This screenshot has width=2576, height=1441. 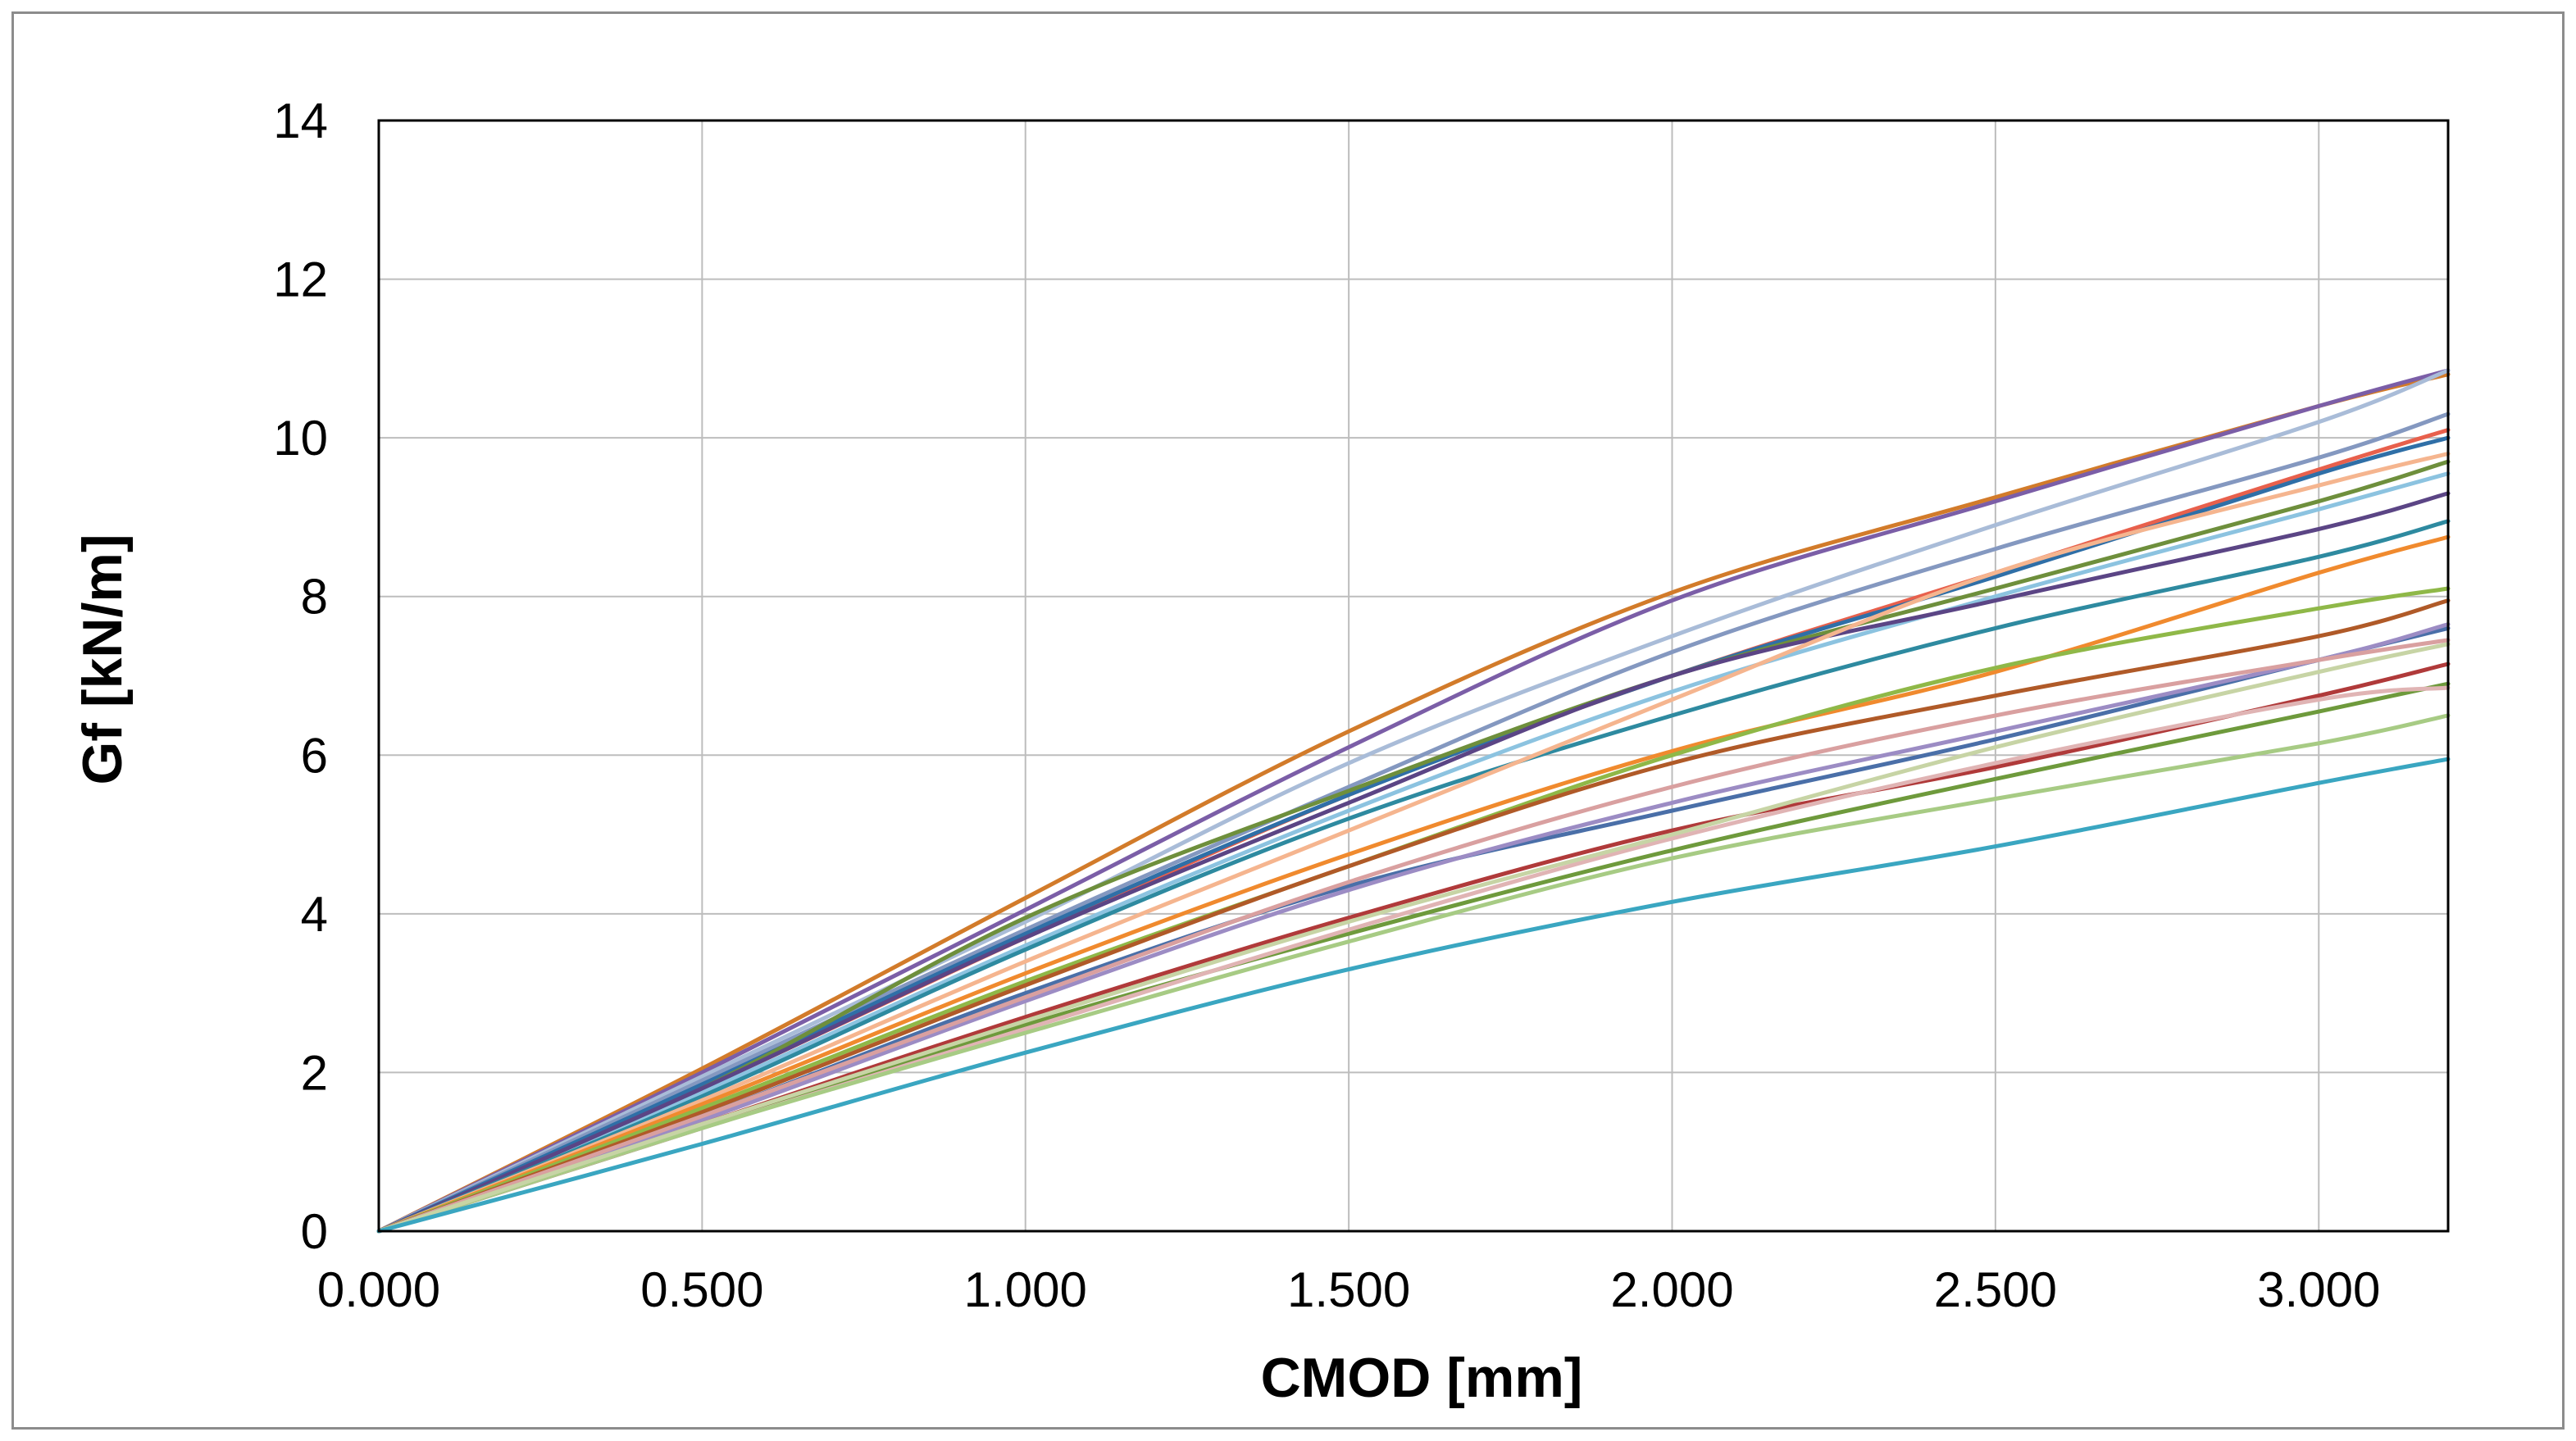 I want to click on x-axis-ticks: 0.000 0.500 1.000 1.500 2.000 2.500 3.000, so click(x=1348, y=1289).